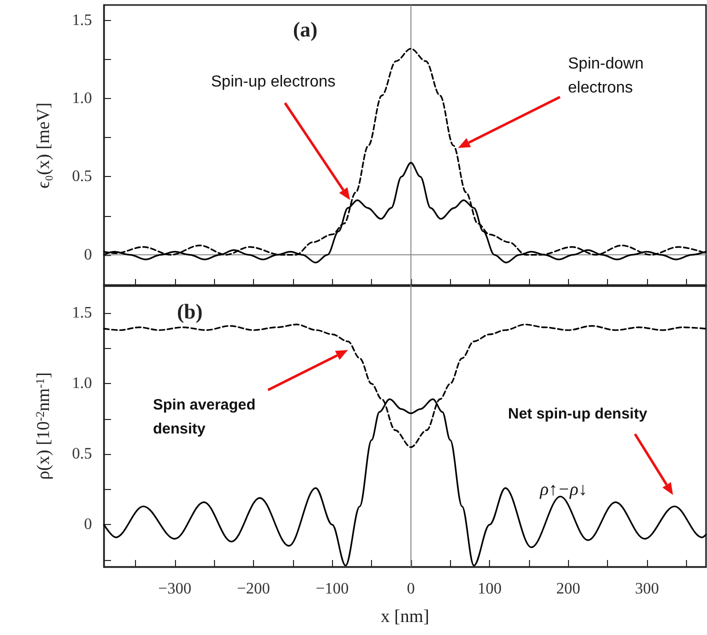  What do you see at coordinates (568, 589) in the screenshot?
I see `x-tick-label: 200` at bounding box center [568, 589].